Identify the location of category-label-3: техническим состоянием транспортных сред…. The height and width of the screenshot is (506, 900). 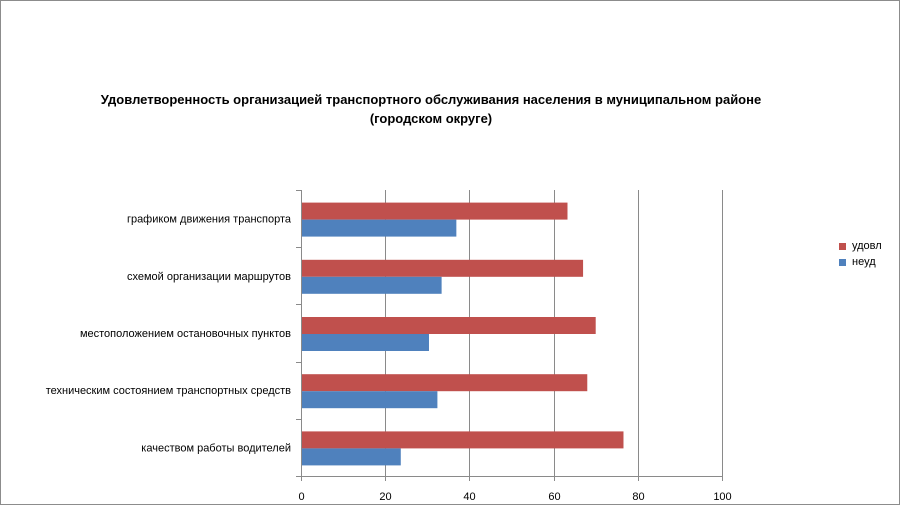
(168, 391).